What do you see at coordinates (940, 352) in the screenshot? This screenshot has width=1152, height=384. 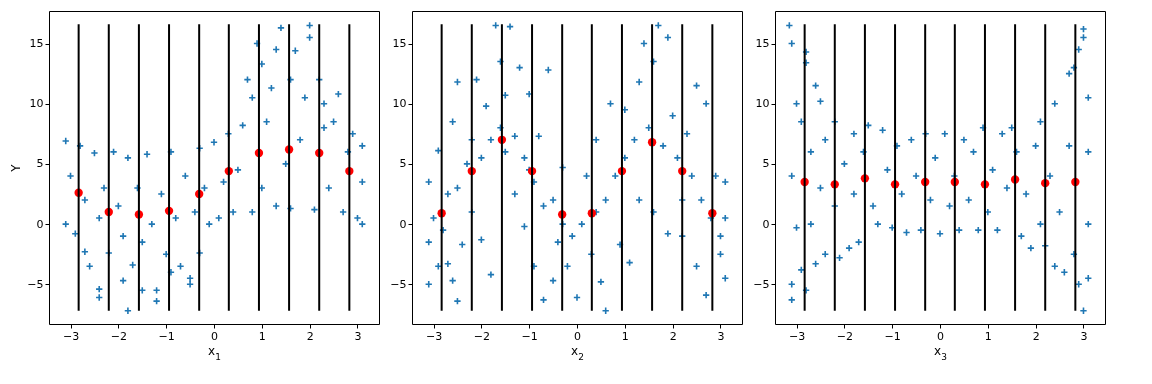 I see `x-axis-title: x$_{3}$` at bounding box center [940, 352].